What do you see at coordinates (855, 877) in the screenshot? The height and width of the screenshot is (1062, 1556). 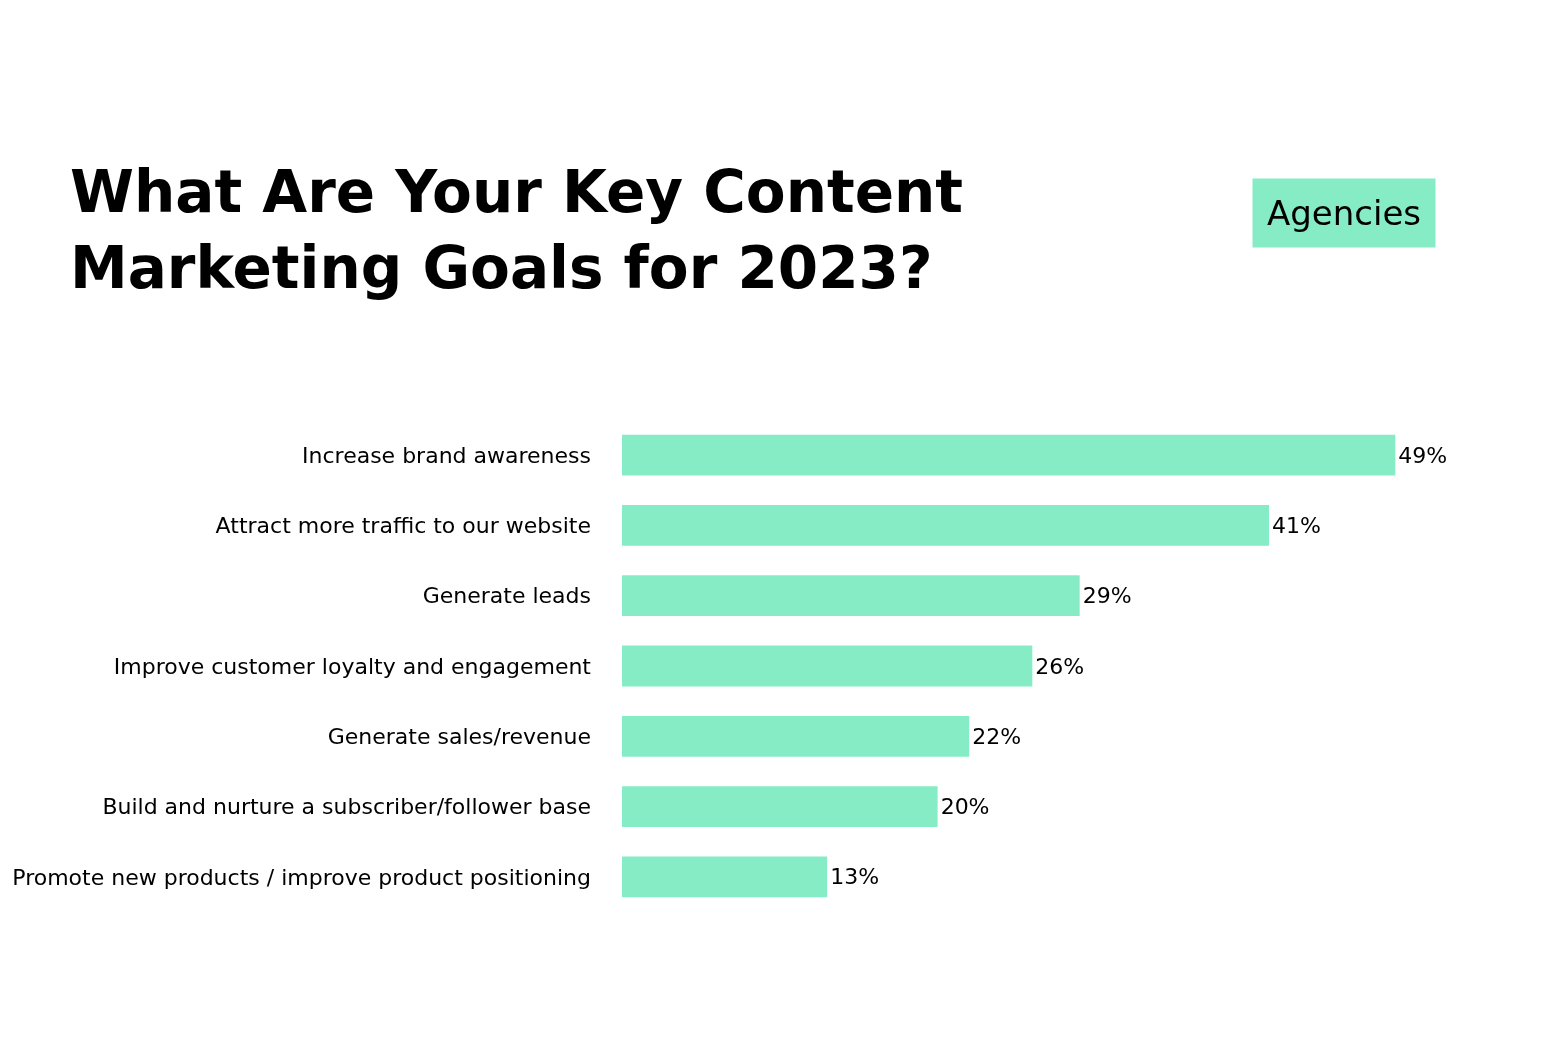 I see `data-label: 13%` at bounding box center [855, 877].